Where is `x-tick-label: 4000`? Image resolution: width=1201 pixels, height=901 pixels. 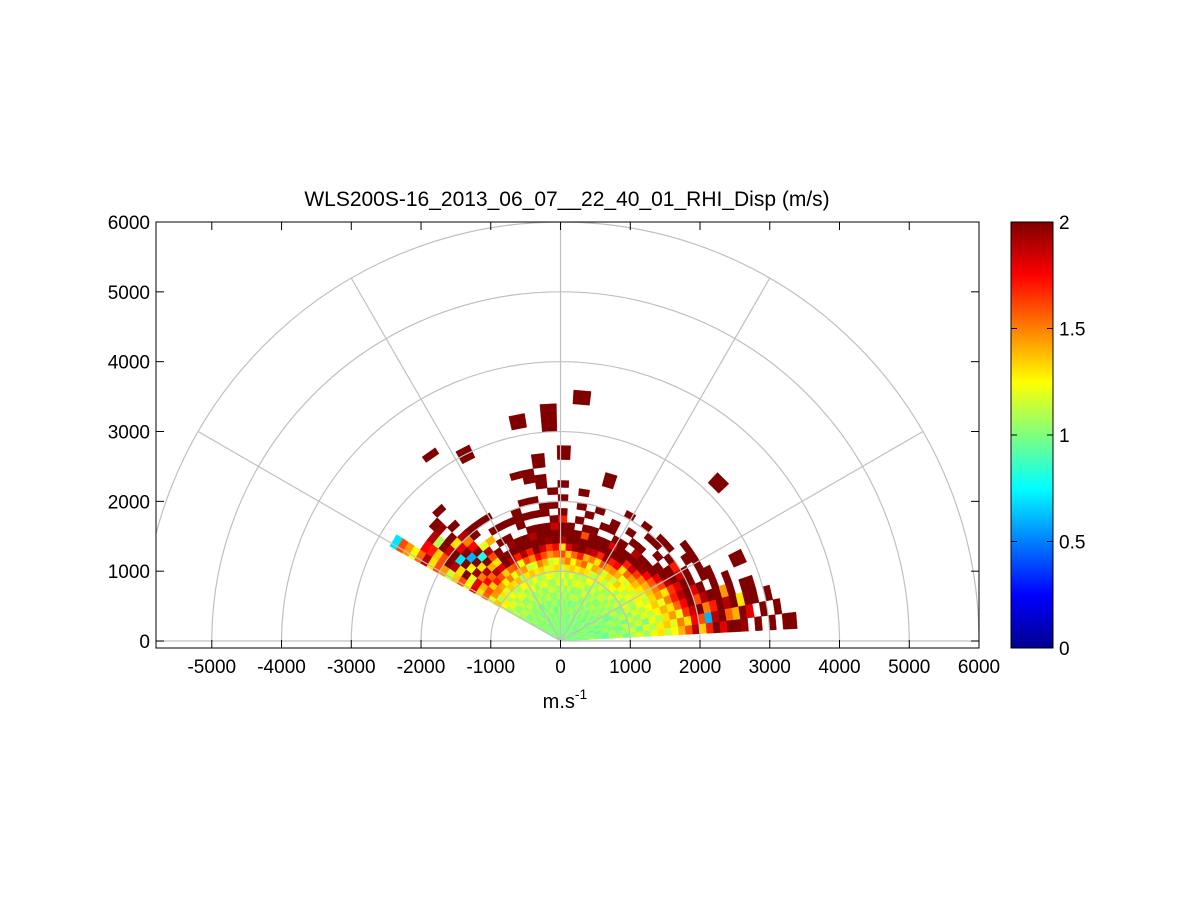 x-tick-label: 4000 is located at coordinates (839, 667).